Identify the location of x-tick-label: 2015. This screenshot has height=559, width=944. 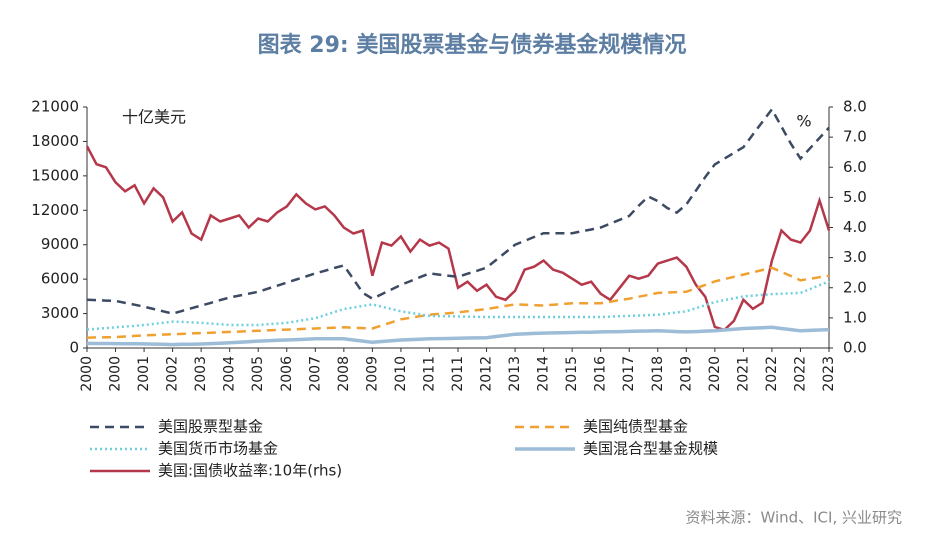
(572, 374).